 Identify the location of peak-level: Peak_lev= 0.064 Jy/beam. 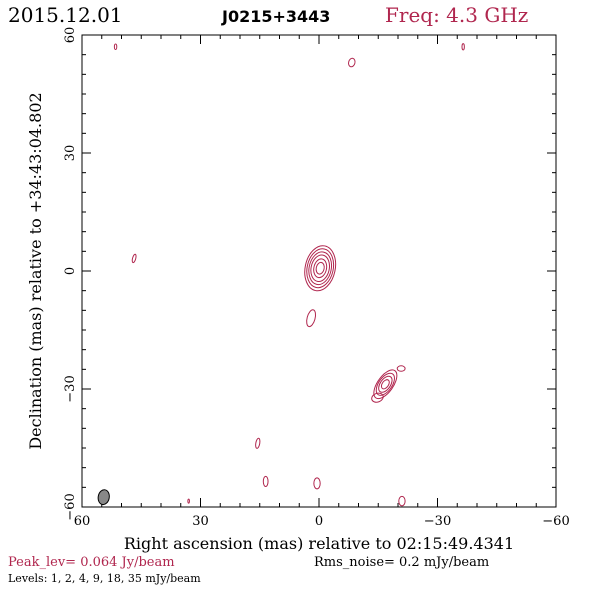
(91, 562).